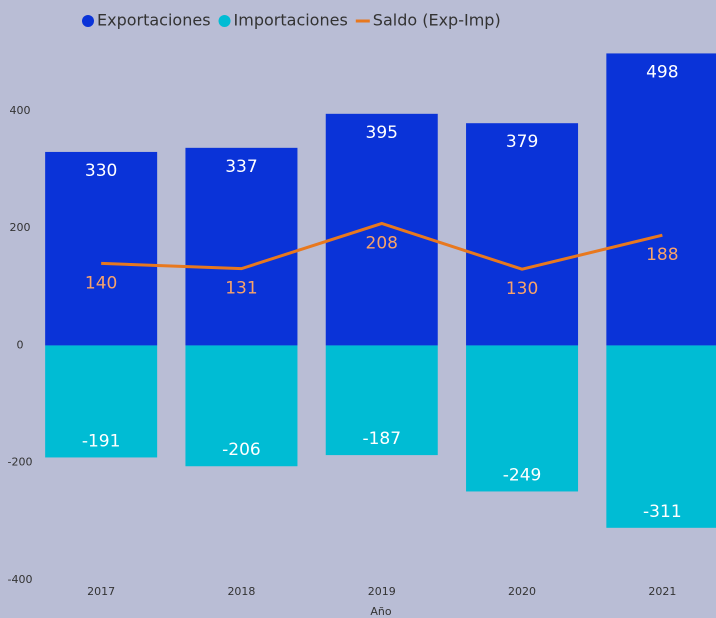 The image size is (716, 618). Describe the element at coordinates (241, 289) in the screenshot. I see `data-label: 131` at that location.